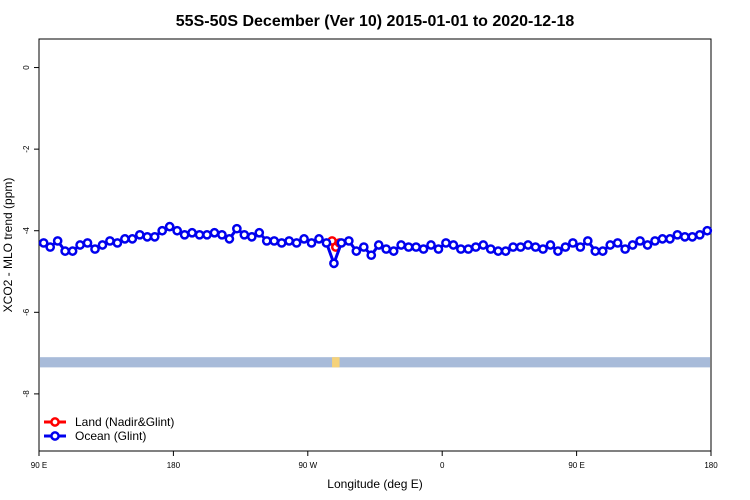 Image resolution: width=750 pixels, height=500 pixels. What do you see at coordinates (375, 362) in the screenshot?
I see `legend-background-band` at bounding box center [375, 362].